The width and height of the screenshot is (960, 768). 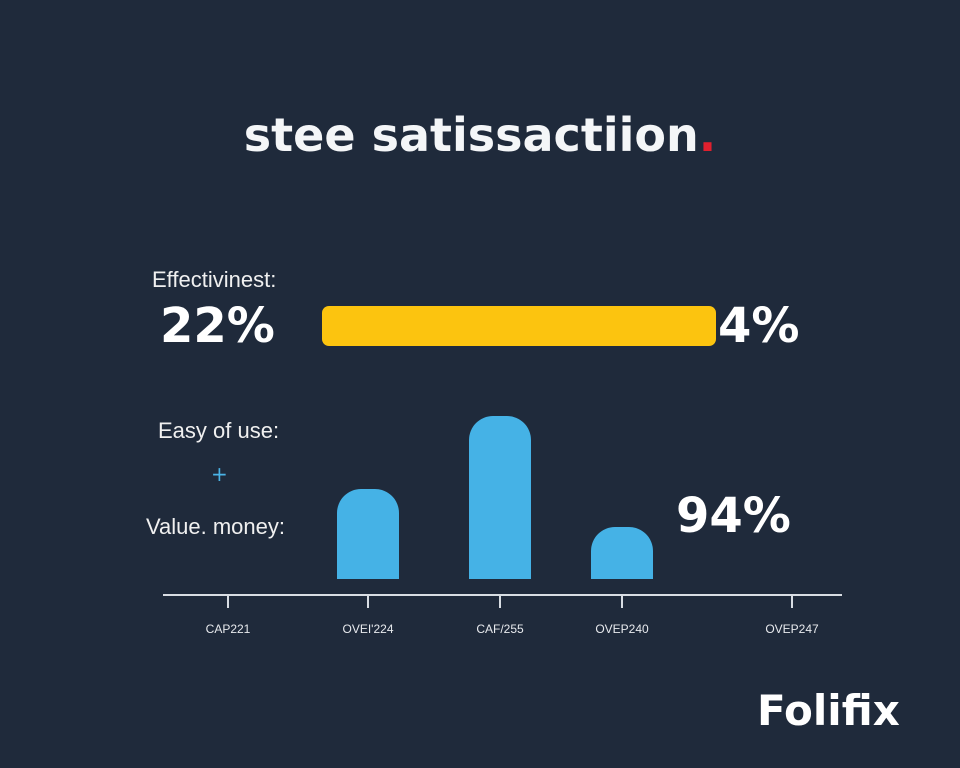 What do you see at coordinates (500, 497) in the screenshot?
I see `bar-CAF/255` at bounding box center [500, 497].